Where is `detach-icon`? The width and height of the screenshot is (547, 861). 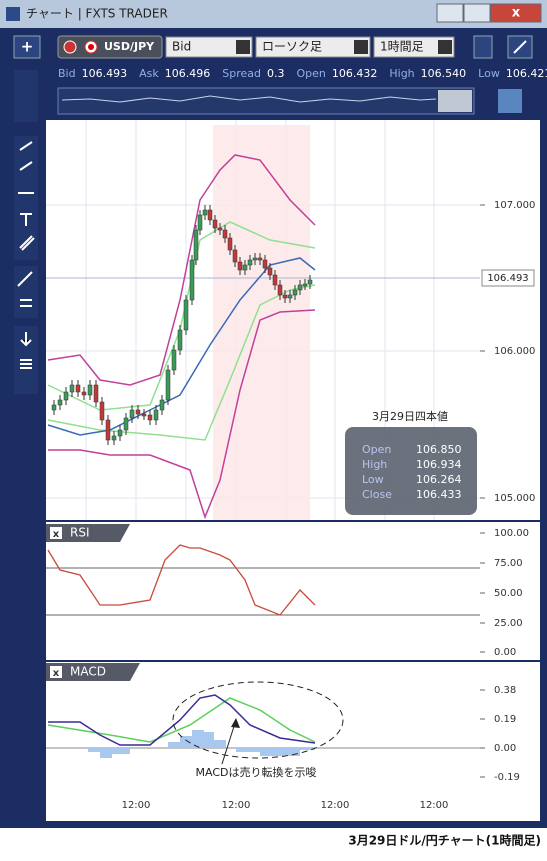
detach-icon is located at coordinates (520, 47).